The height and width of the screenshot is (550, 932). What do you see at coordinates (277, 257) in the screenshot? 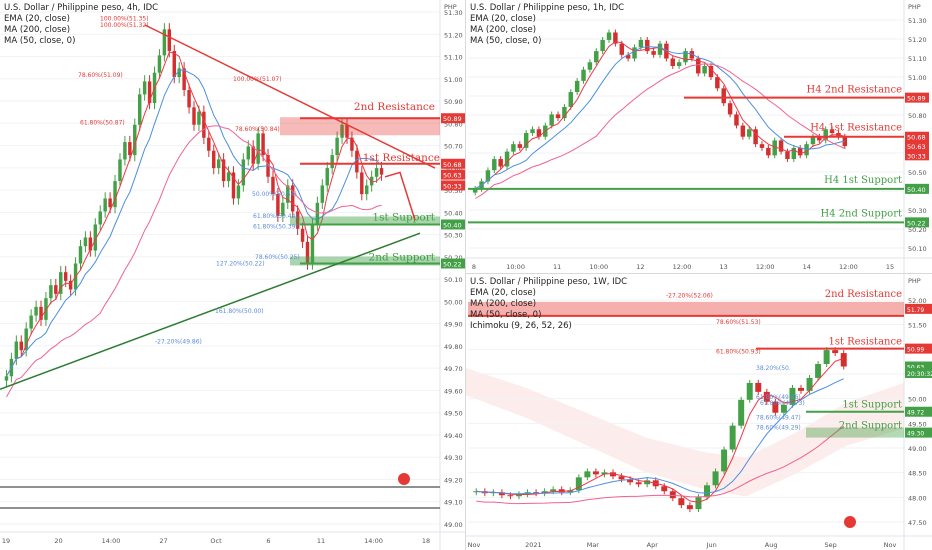
I see `fib-level-label: 78.60%(50.25)` at bounding box center [277, 257].